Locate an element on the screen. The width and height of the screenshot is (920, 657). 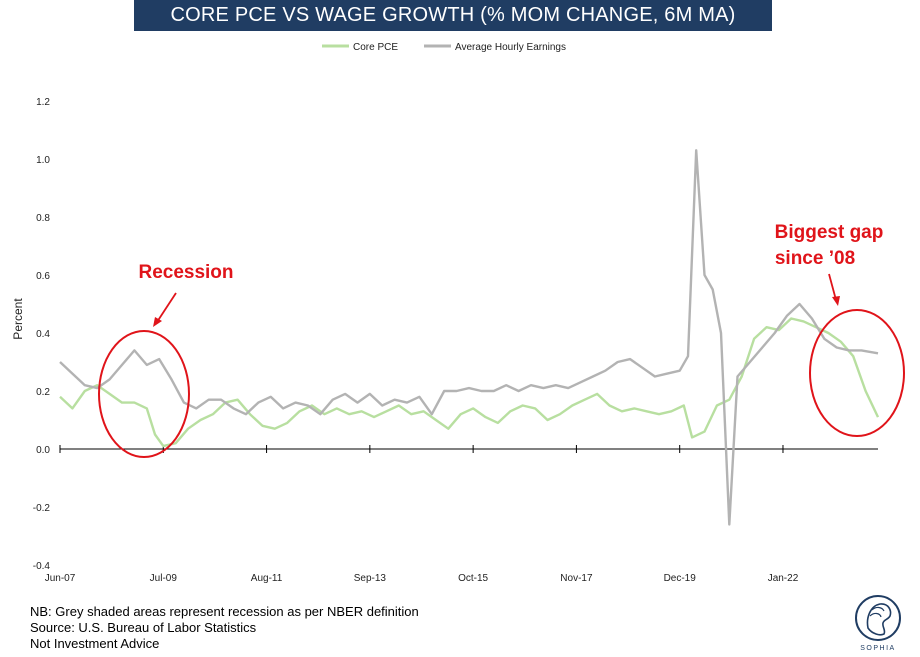
logo-text: SOPHIA is located at coordinates (877, 648).